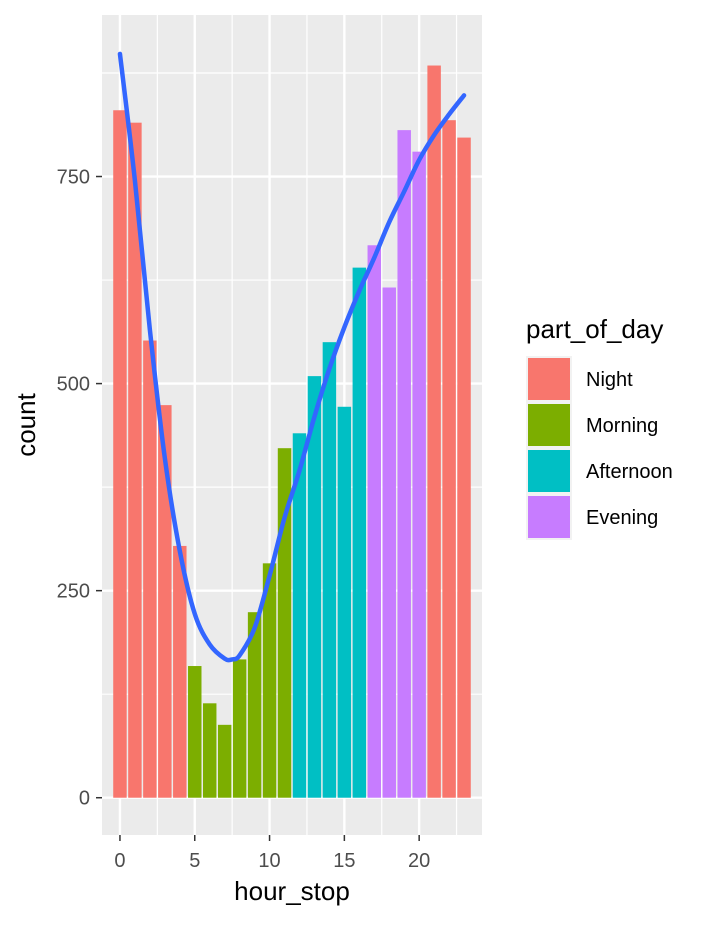 The image size is (720, 926). What do you see at coordinates (119, 861) in the screenshot?
I see `x-tick-label: 0` at bounding box center [119, 861].